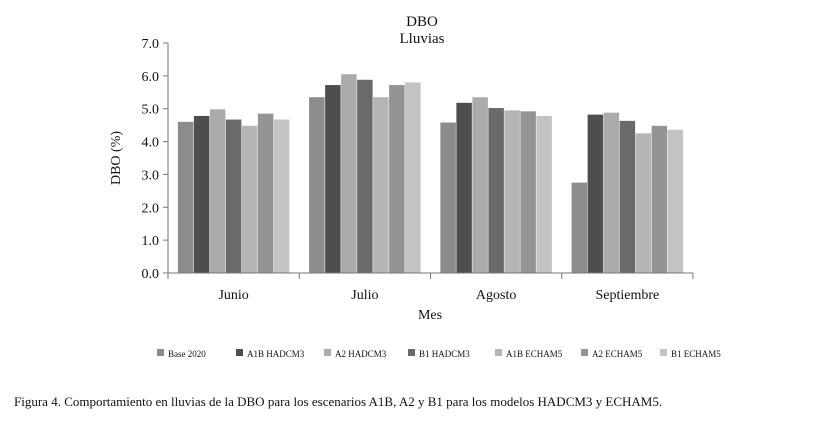  I want to click on bar-a2-hadcm3-agosto, so click(480, 185).